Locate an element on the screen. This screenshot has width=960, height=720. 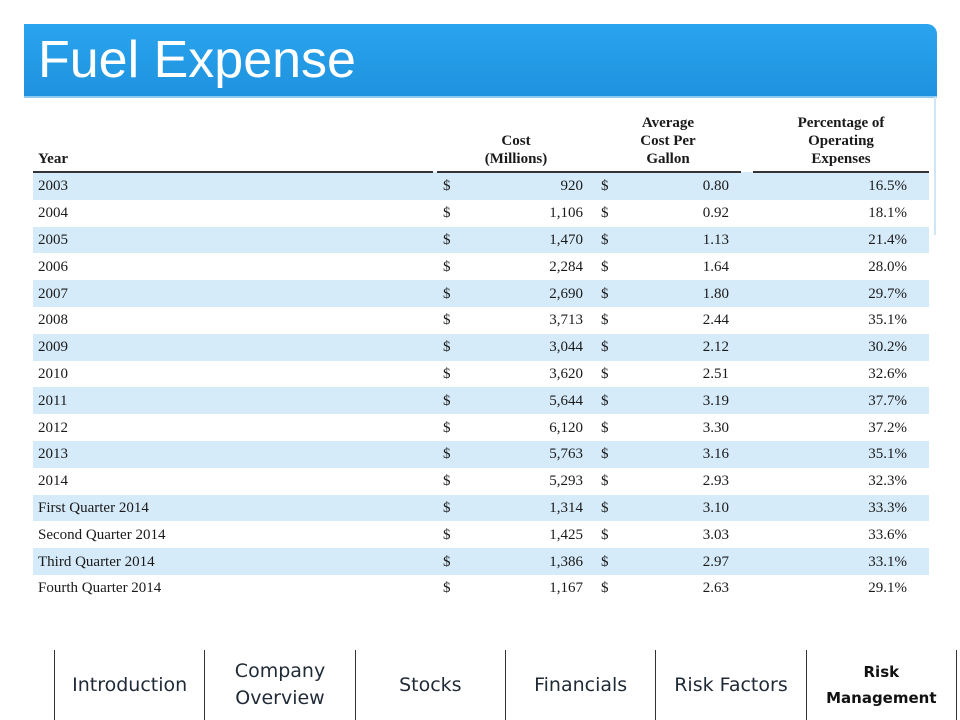
table-row: 2008 $3,713 $2.44 35.1% is located at coordinates (481, 320).